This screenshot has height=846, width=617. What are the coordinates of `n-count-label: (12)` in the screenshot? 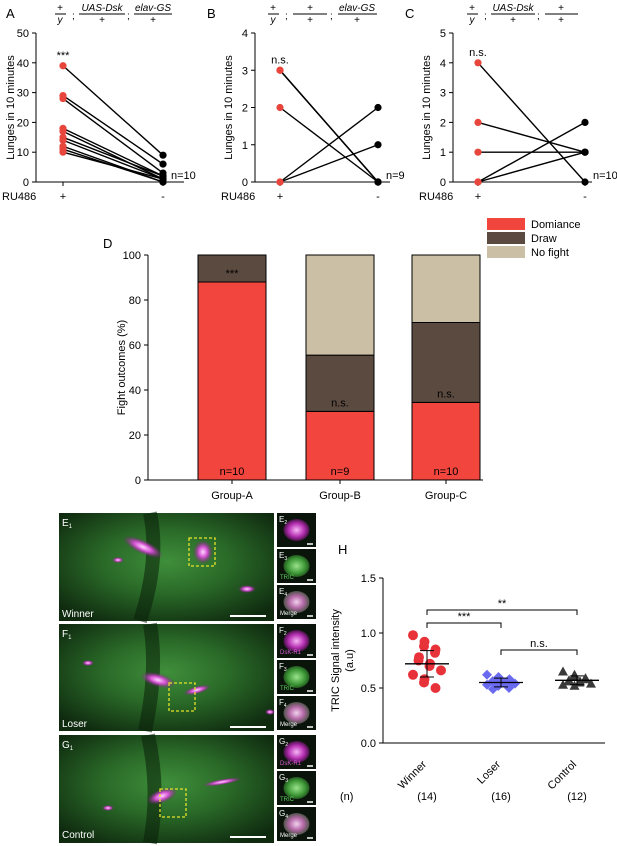 It's located at (577, 797).